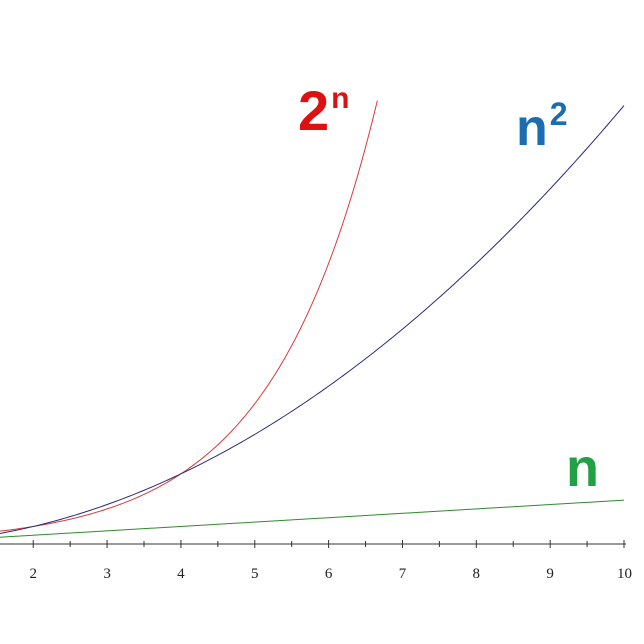 The width and height of the screenshot is (644, 644). What do you see at coordinates (313, 110) in the screenshot?
I see `curve-label-base: 2` at bounding box center [313, 110].